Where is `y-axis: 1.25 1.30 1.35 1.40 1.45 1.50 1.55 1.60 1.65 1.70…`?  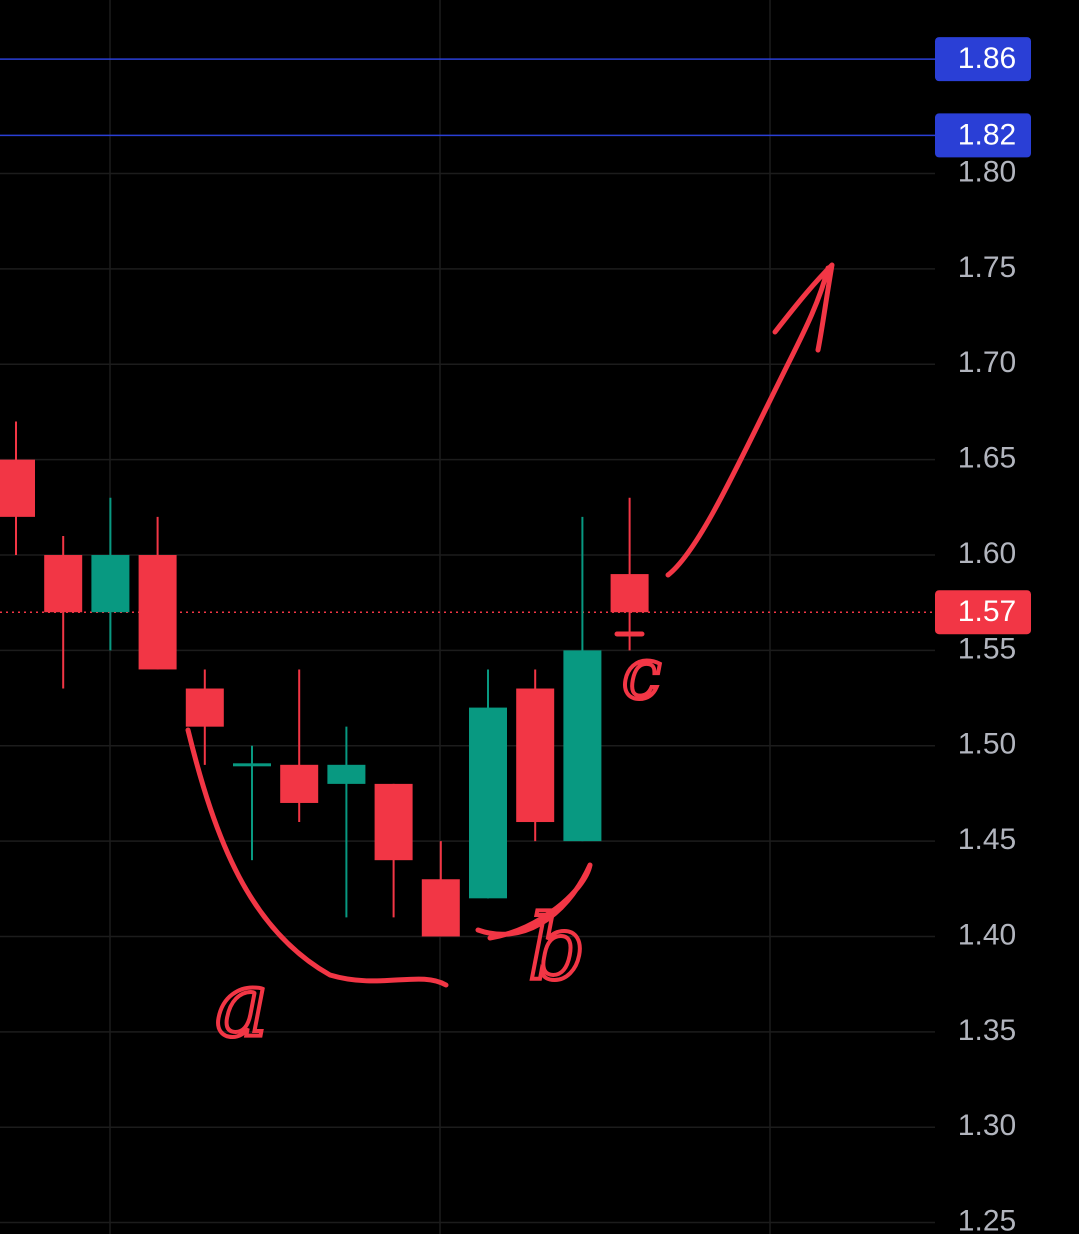
y-axis: 1.25 1.30 1.35 1.40 1.45 1.50 1.55 1.60 1.65 1.70… is located at coordinates (983, 635).